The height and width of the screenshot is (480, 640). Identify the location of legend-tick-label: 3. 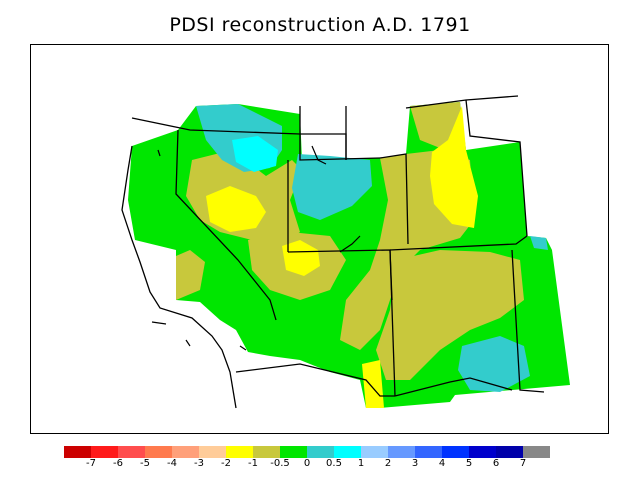
(415, 463).